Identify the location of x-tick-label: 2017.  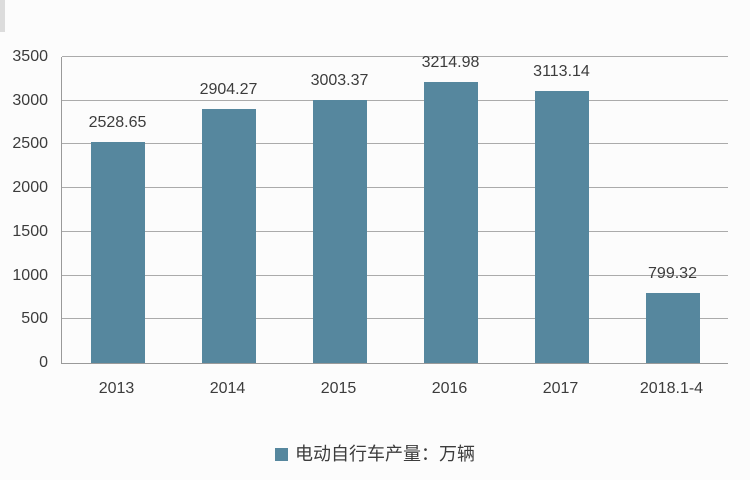
(560, 388).